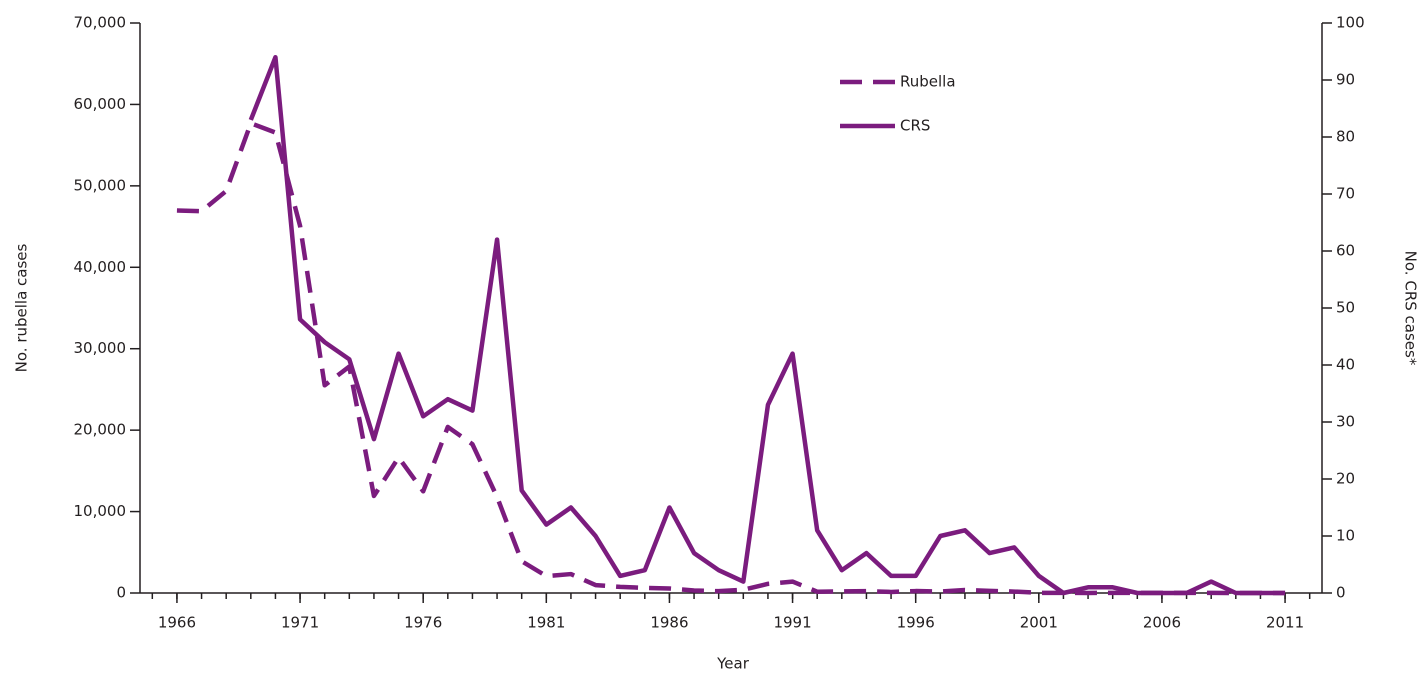 The width and height of the screenshot is (1426, 675). What do you see at coordinates (100, 267) in the screenshot?
I see `y-tick-label: 40,000` at bounding box center [100, 267].